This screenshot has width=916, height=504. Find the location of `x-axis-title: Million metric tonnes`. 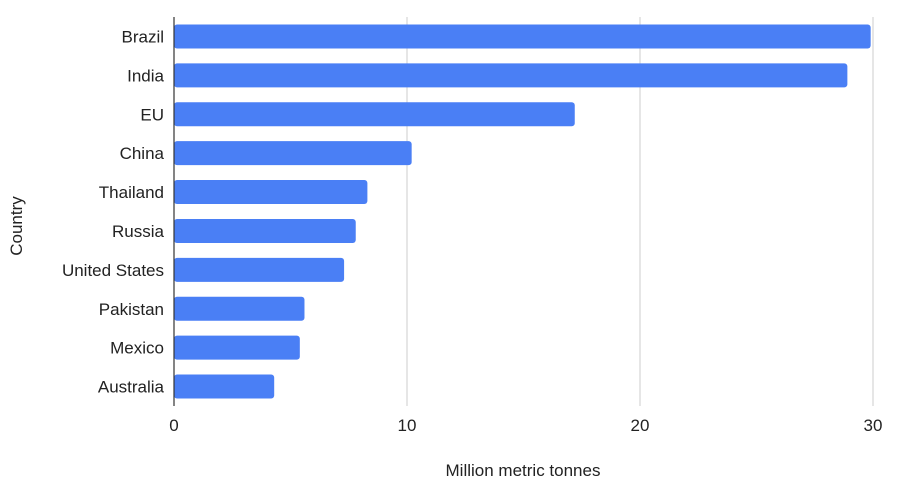

x-axis-title: Million metric tonnes is located at coordinates (523, 470).